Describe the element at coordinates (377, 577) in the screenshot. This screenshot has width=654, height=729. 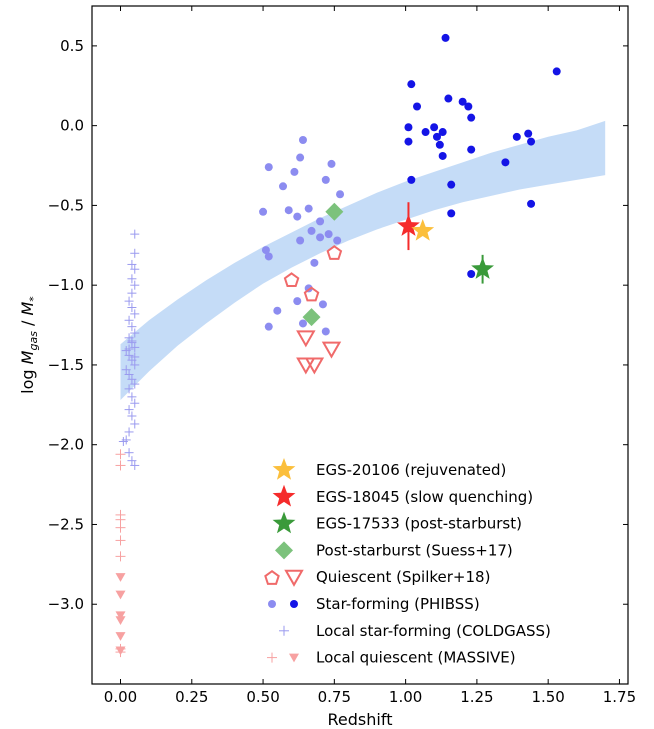
I see `legend-entry-4: Quiescent (Spilker+18)` at that location.